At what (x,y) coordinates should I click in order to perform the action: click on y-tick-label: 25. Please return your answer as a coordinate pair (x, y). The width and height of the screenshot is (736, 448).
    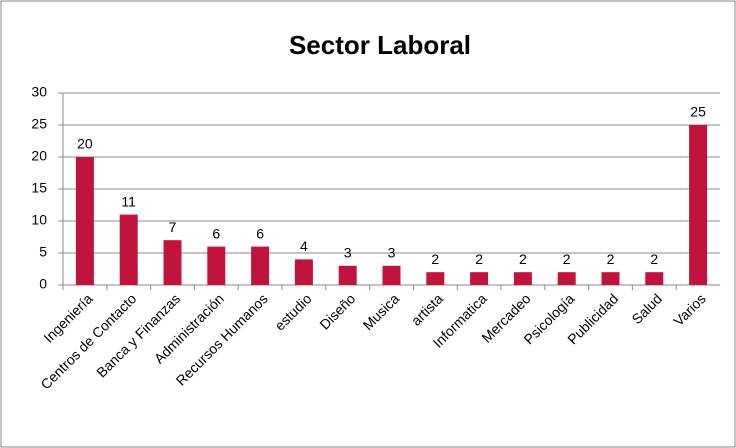
    Looking at the image, I should click on (39, 124).